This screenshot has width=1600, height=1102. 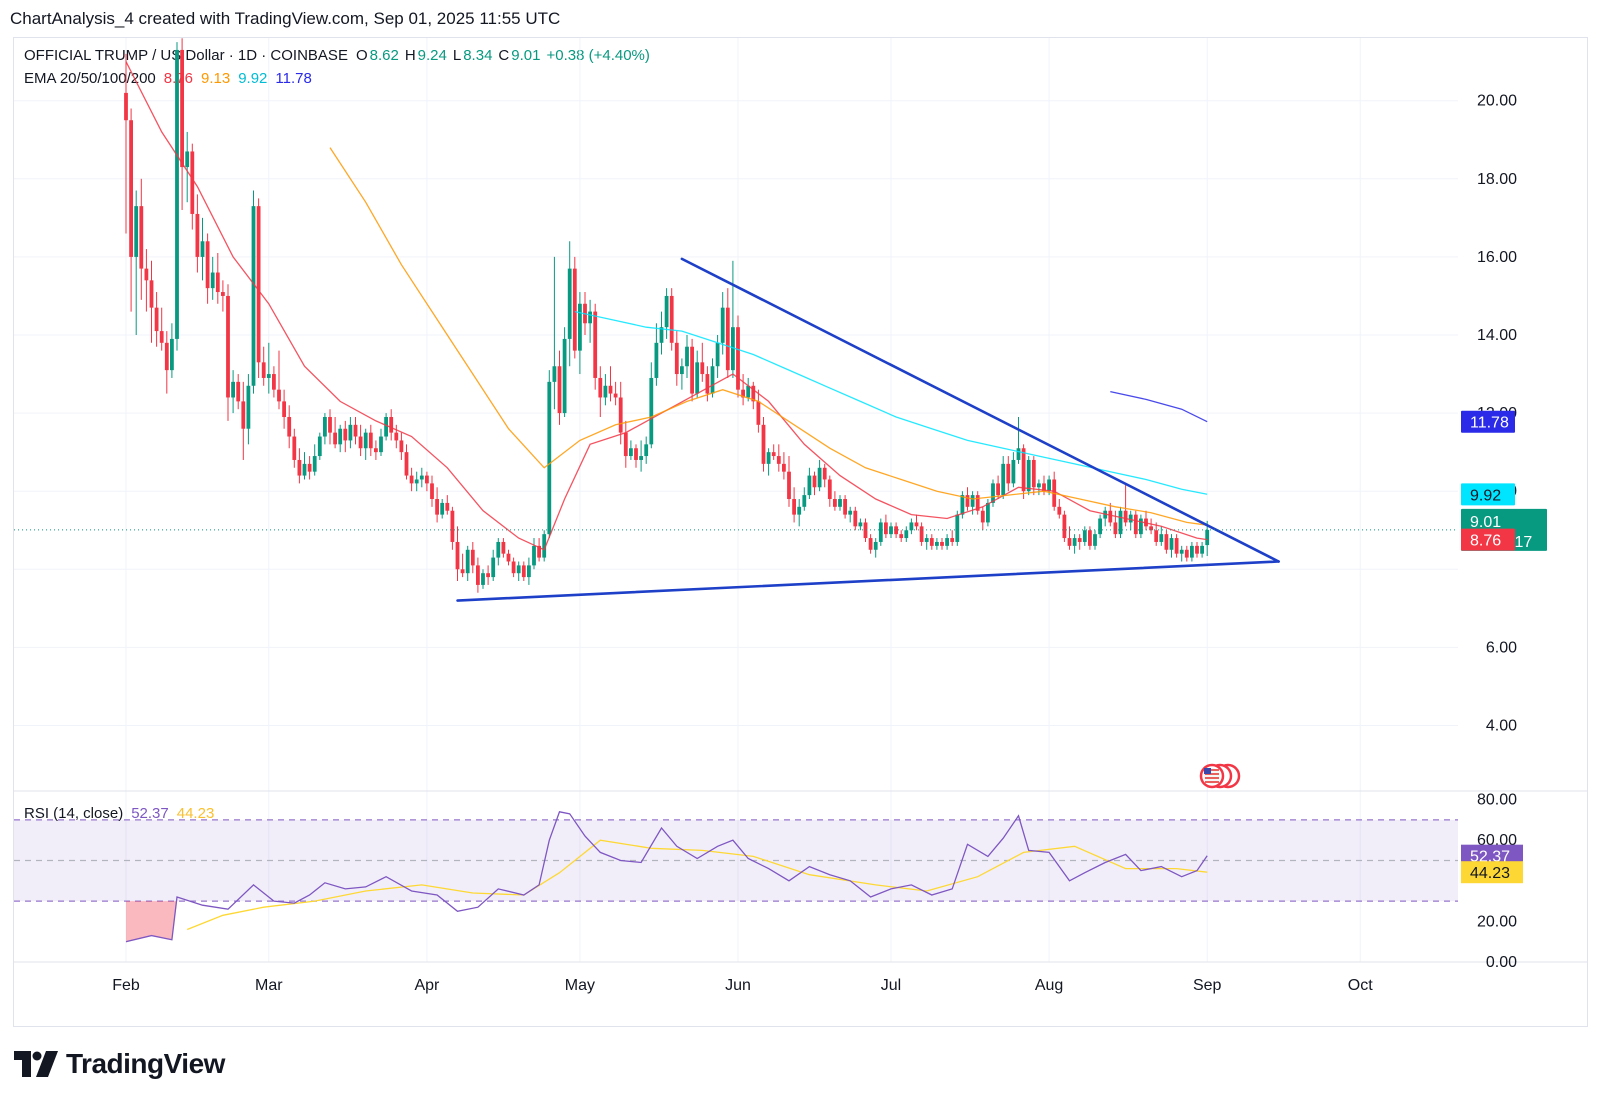 What do you see at coordinates (868, 581) in the screenshot?
I see `support-trendline` at bounding box center [868, 581].